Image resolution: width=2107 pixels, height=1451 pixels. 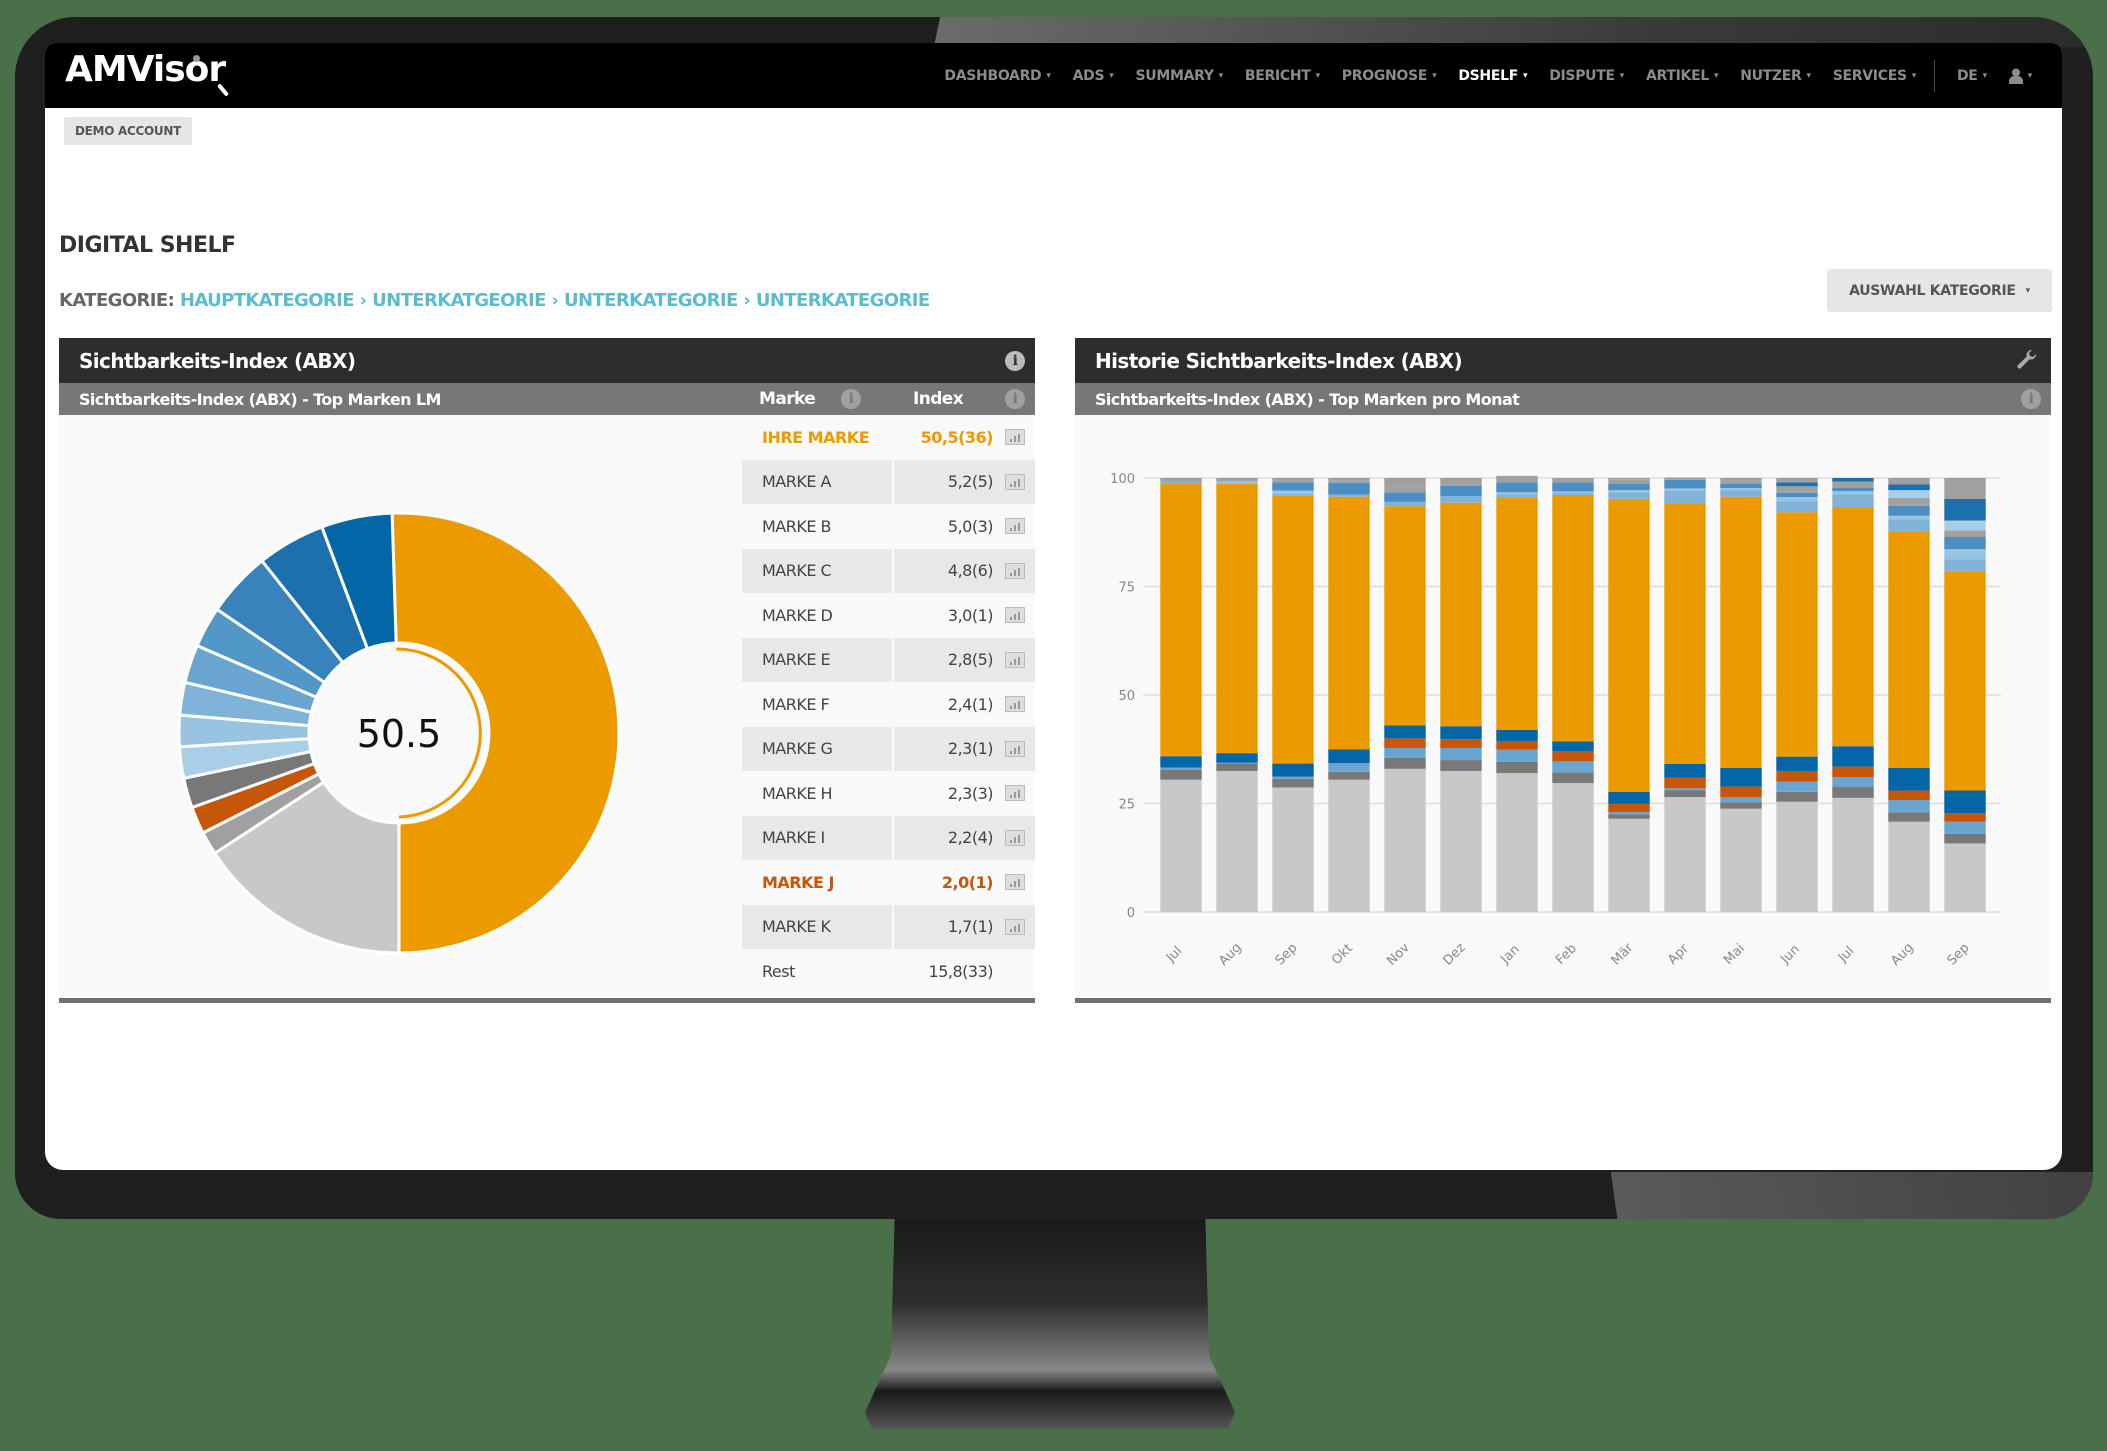 I want to click on table-row: MARKE D 3,0(1), so click(x=888, y=615).